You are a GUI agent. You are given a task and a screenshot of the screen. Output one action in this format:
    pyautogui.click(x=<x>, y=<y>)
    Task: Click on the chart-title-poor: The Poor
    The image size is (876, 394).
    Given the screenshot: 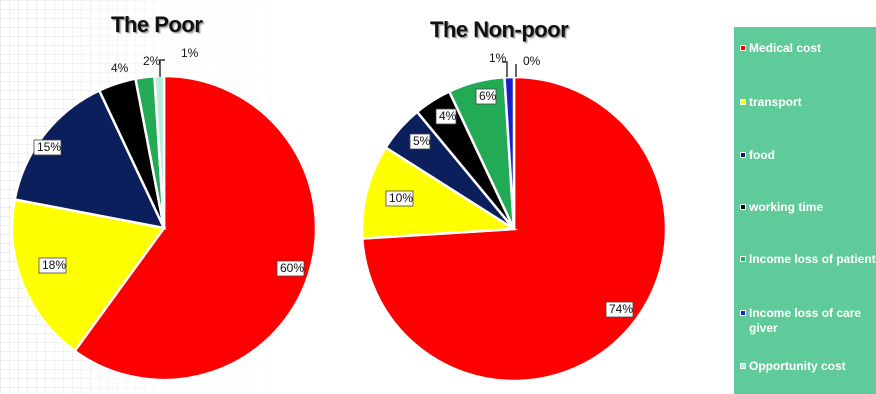 What is the action you would take?
    pyautogui.click(x=157, y=24)
    